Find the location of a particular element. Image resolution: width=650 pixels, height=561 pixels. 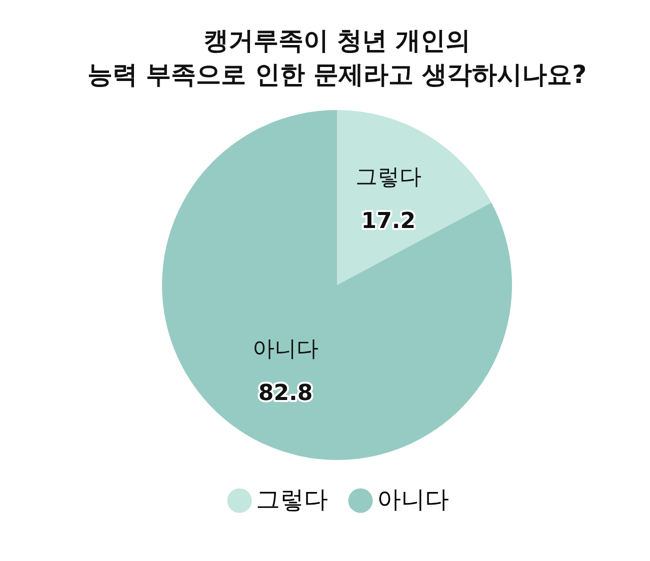

pie-slice is located at coordinates (414, 197).